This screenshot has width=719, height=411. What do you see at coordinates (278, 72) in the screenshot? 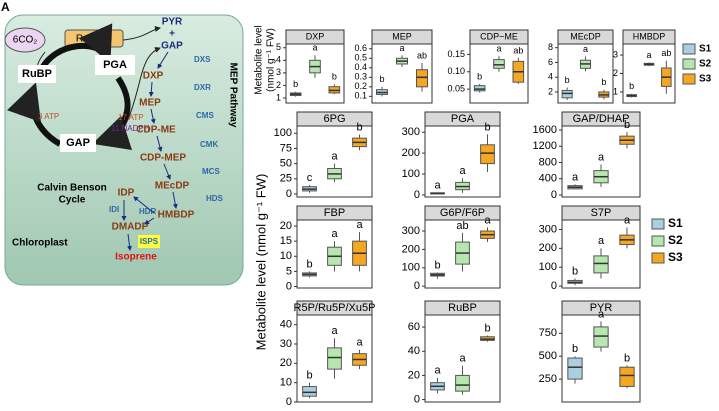
I see `y-tick-label: 3` at bounding box center [278, 72].